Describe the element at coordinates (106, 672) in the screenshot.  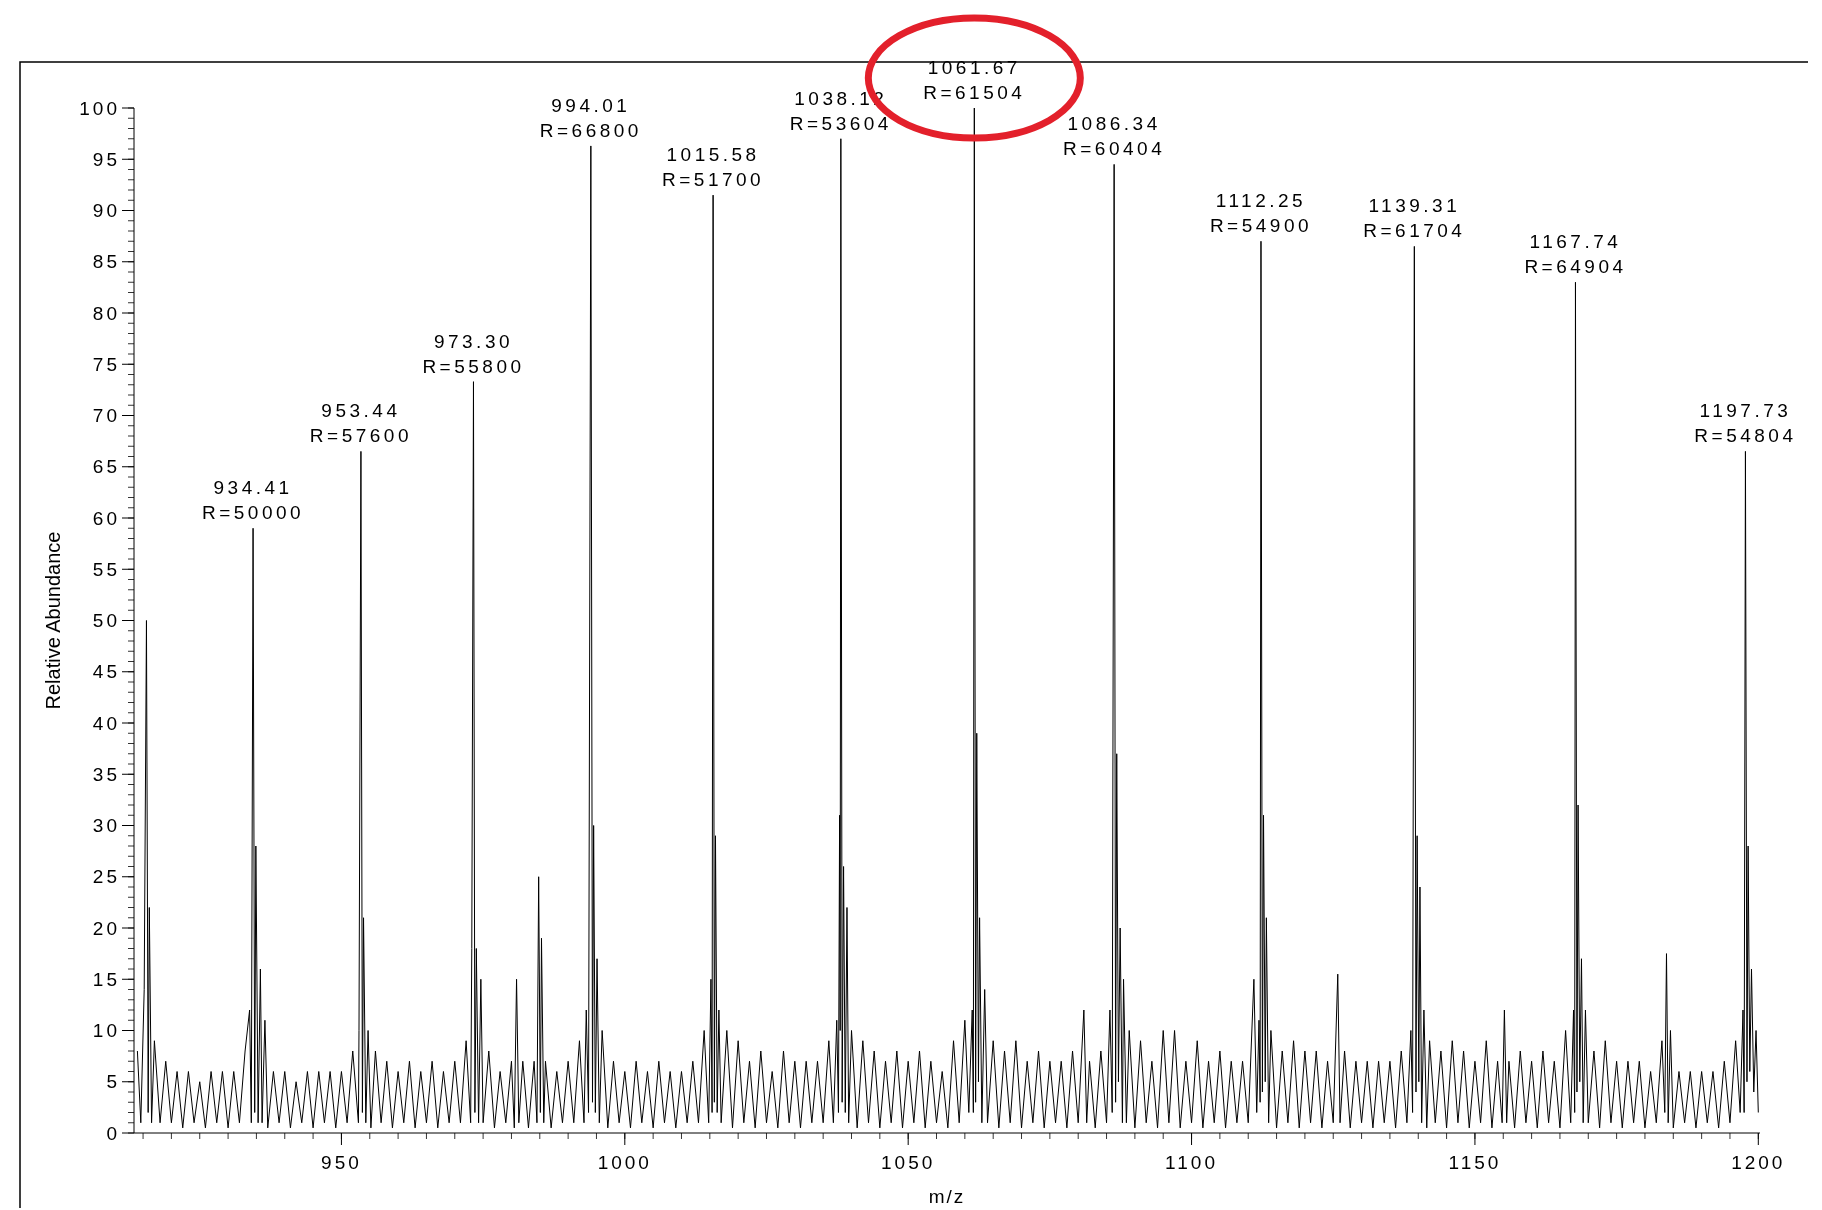
I see `y-tick-label: 45` at that location.